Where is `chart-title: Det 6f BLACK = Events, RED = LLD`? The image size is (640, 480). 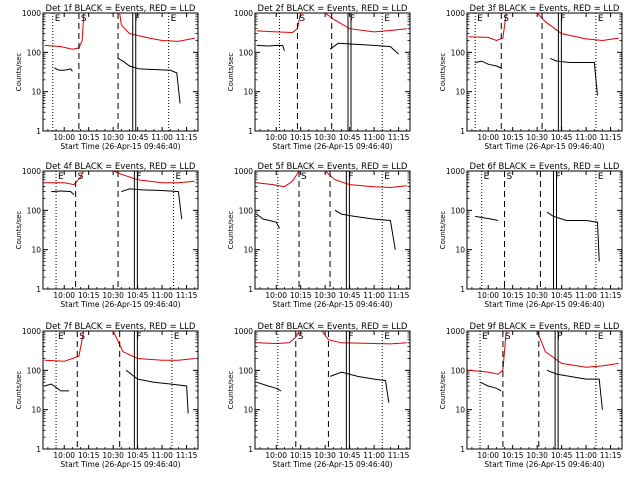 chart-title: Det 6f BLACK = Events, RED = LLD is located at coordinates (545, 167).